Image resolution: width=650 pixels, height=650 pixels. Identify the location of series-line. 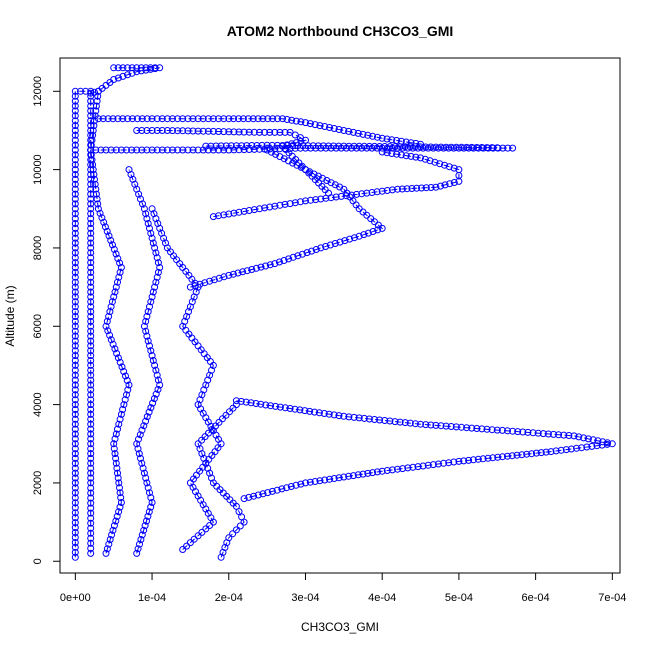
(110, 322).